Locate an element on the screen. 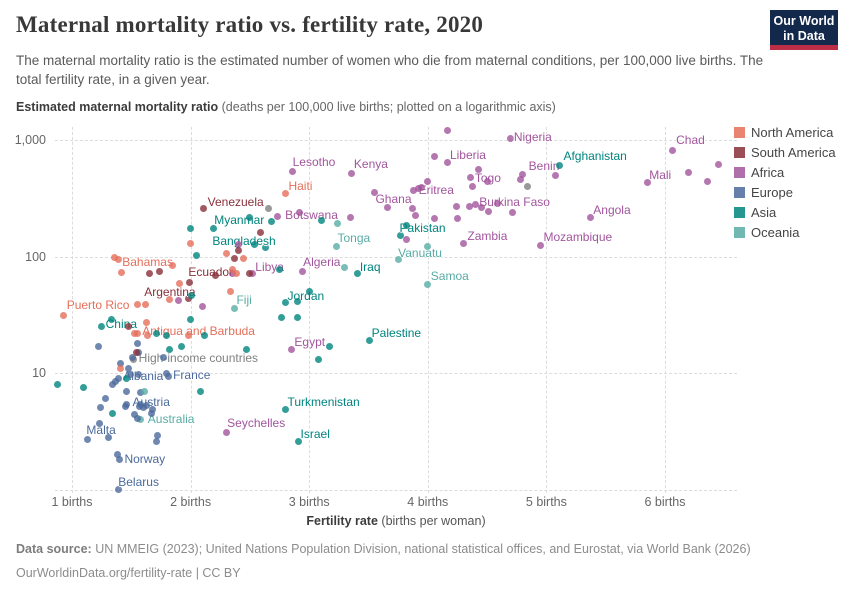 This screenshot has height=600, width=850. legend-item-asia: Asia is located at coordinates (785, 212).